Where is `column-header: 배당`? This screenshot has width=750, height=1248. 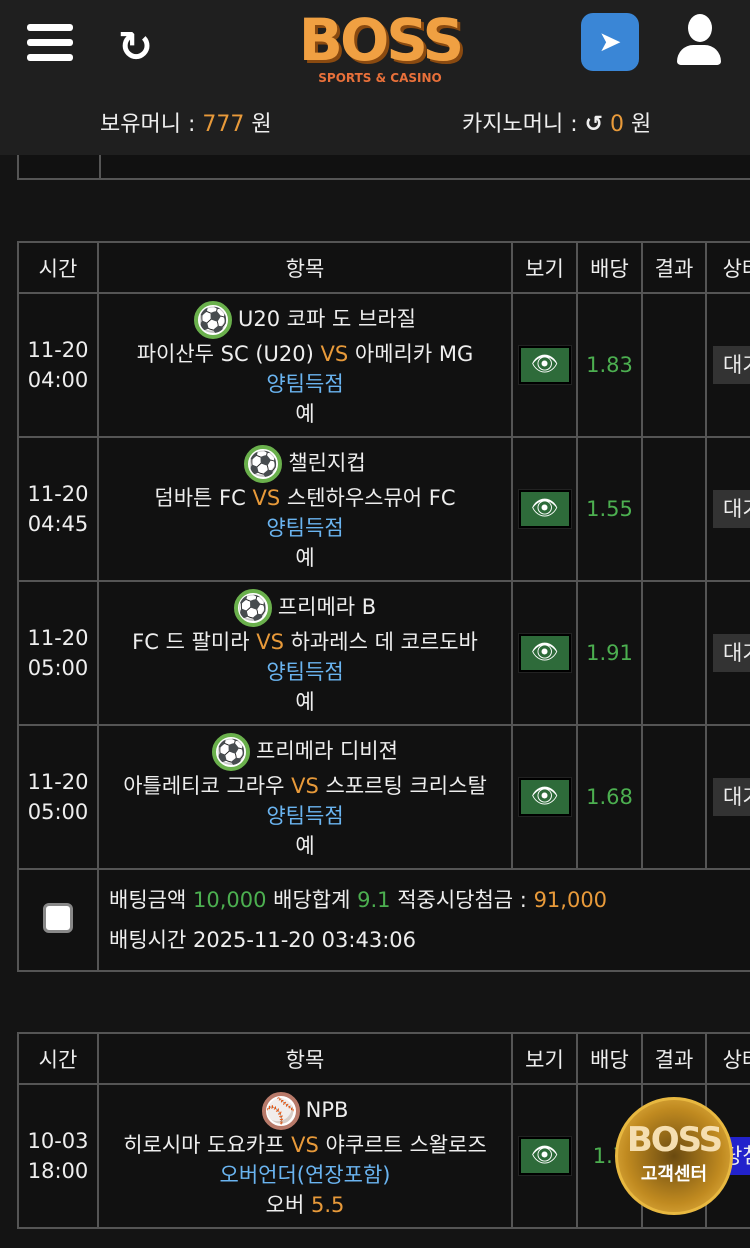 column-header: 배당 is located at coordinates (609, 267).